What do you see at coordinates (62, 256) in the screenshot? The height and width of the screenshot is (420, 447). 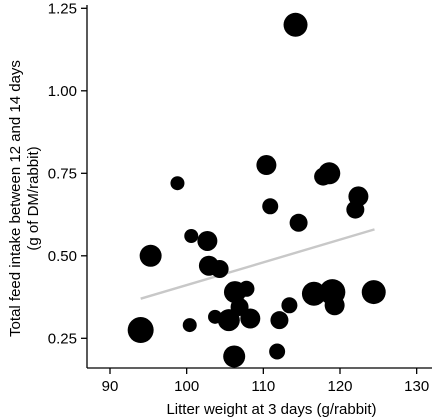 I see `y-tick-label-2: 0.50` at bounding box center [62, 256].